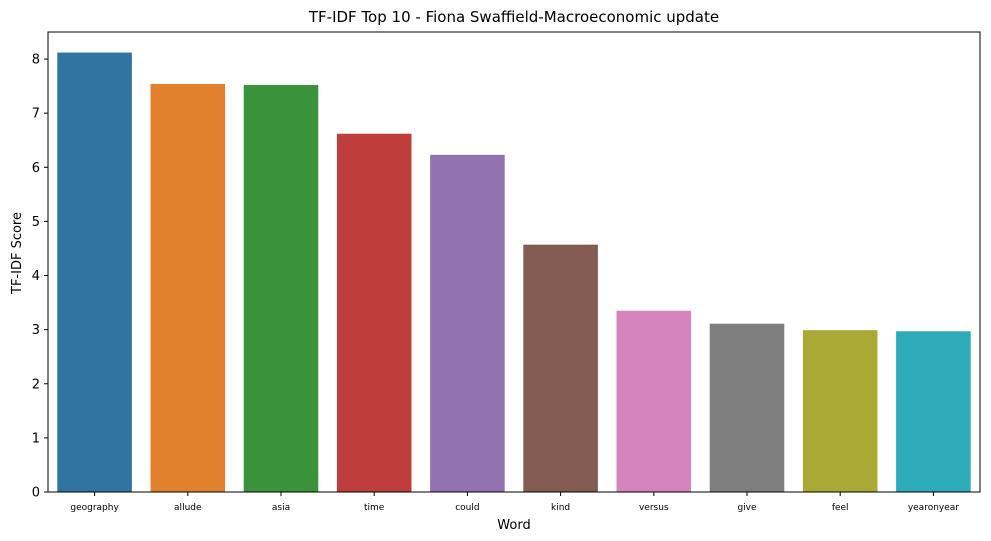 The height and width of the screenshot is (541, 991). I want to click on bar-geography, so click(94, 272).